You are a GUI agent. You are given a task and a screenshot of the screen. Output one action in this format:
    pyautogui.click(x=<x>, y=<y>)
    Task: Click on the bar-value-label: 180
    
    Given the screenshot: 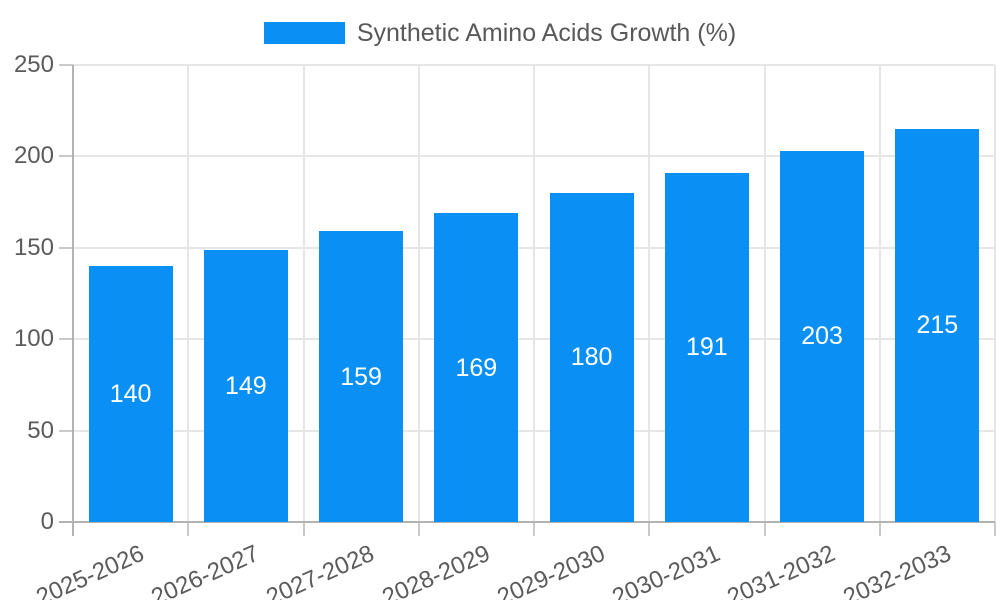 What is the action you would take?
    pyautogui.click(x=591, y=357)
    